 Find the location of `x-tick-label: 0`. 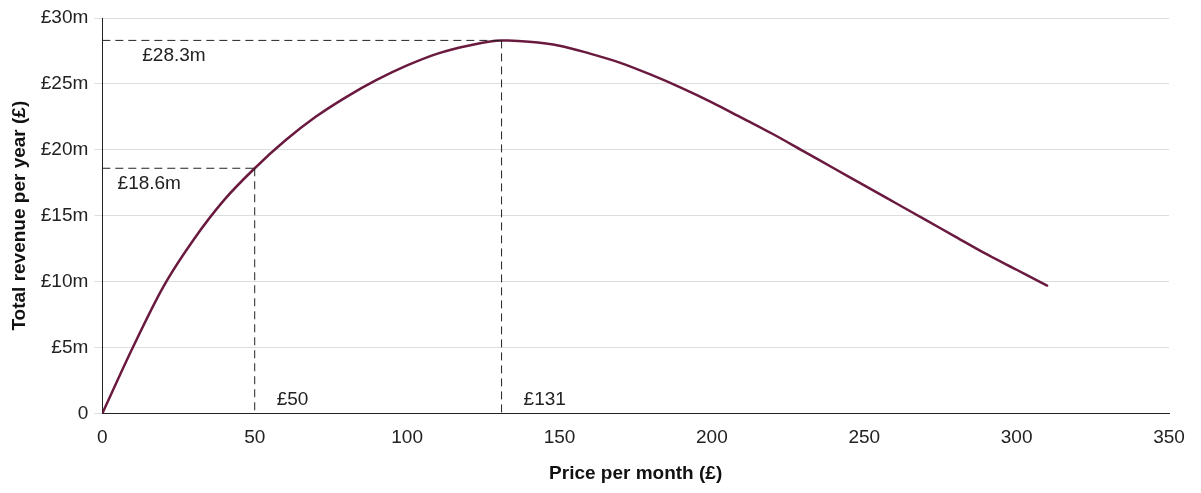

x-tick-label: 0 is located at coordinates (102, 437).